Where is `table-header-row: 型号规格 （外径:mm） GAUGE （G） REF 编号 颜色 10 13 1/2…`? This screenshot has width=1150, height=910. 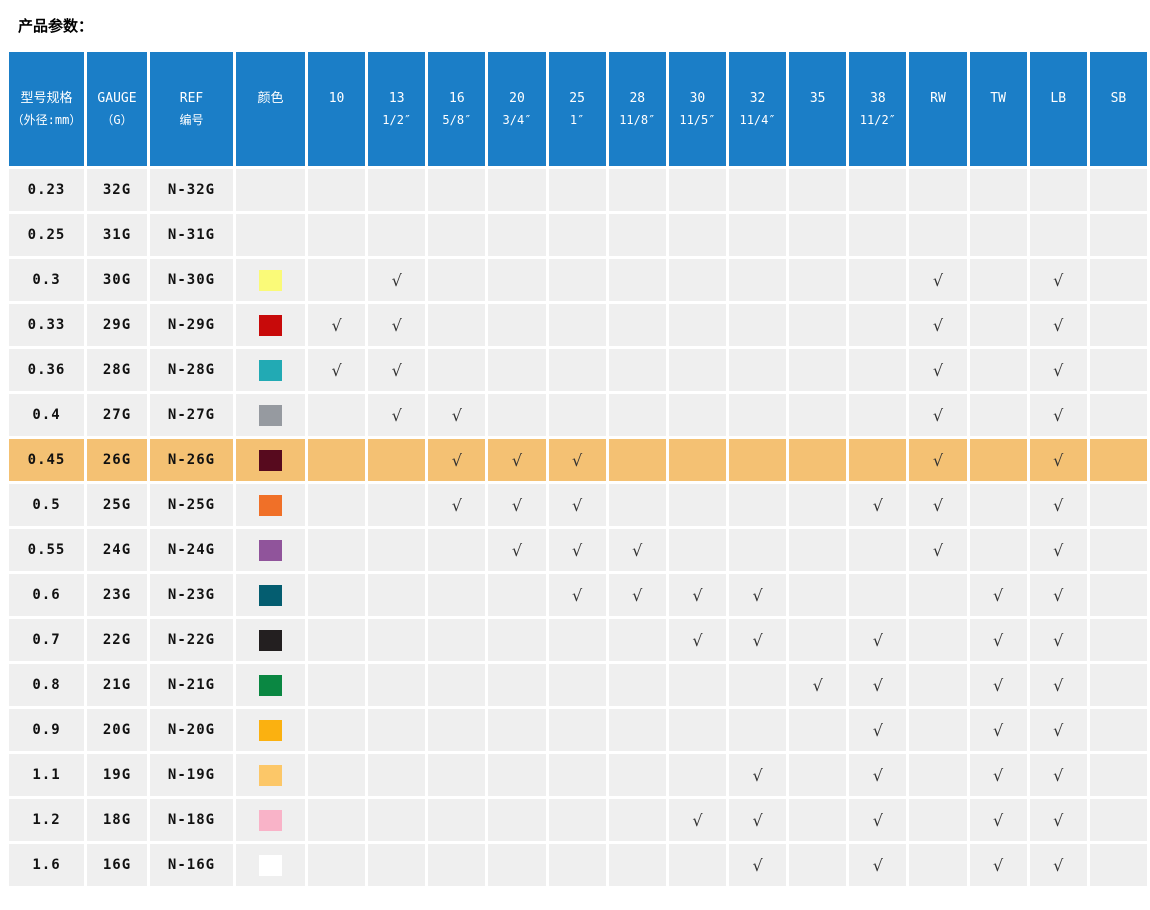
table-header-row: 型号规格 （外径:mm） GAUGE （G） REF 编号 颜色 10 13 1/2… is located at coordinates (578, 109).